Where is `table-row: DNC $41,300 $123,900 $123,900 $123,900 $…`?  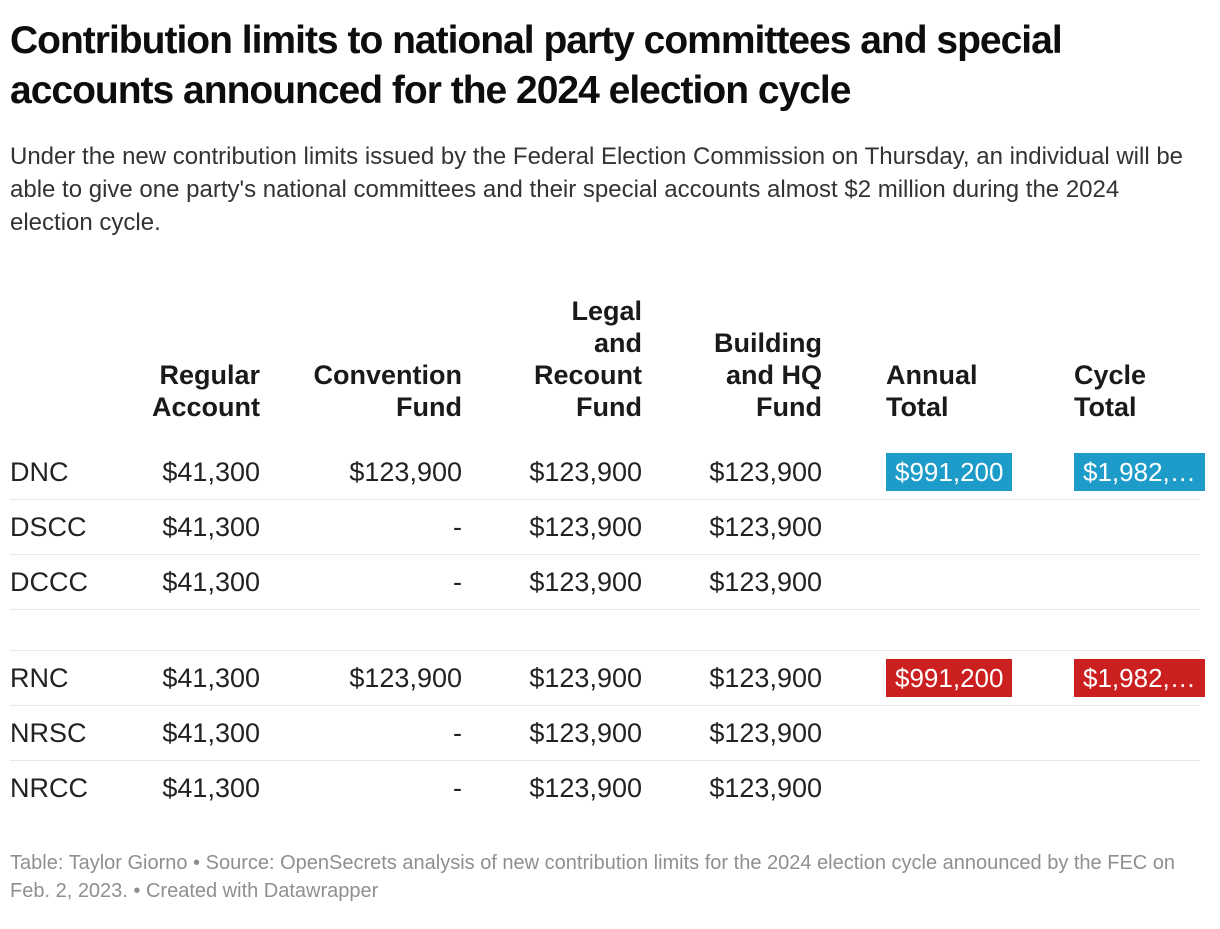 table-row: DNC $41,300 $123,900 $123,900 $123,900 $… is located at coordinates (607, 472).